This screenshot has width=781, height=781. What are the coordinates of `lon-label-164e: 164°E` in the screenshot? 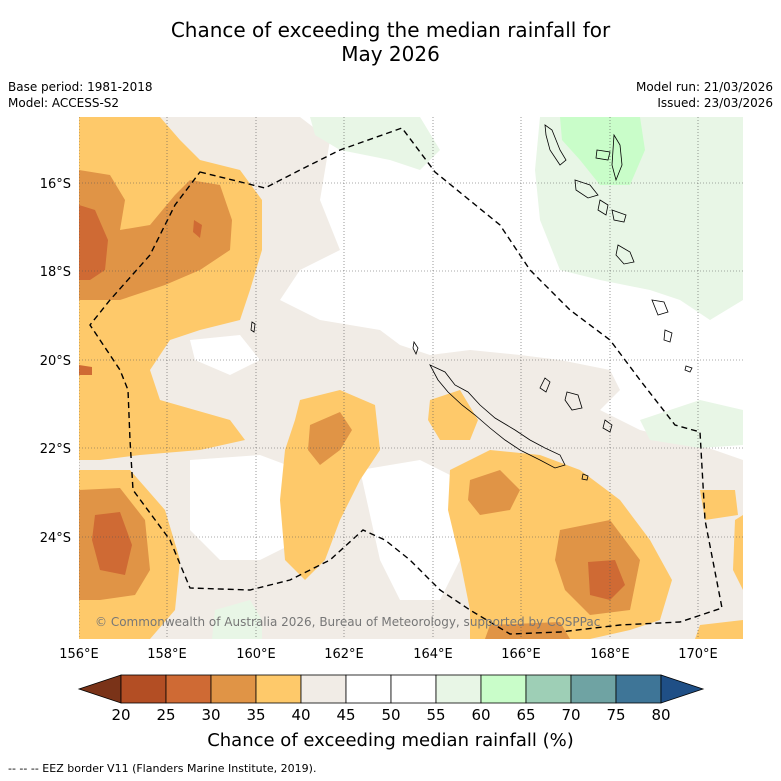 It's located at (433, 654).